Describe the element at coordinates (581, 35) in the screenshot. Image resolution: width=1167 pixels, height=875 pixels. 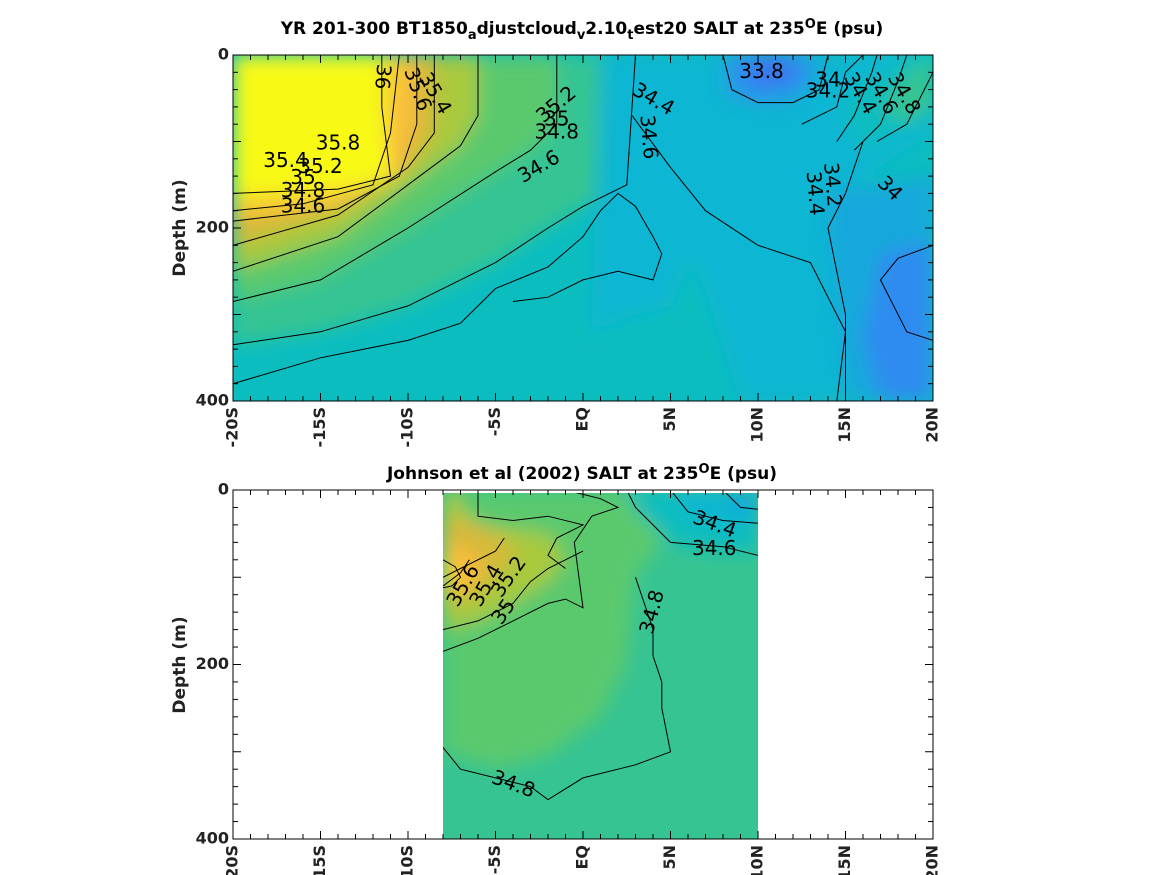
I see `title-part: v` at that location.